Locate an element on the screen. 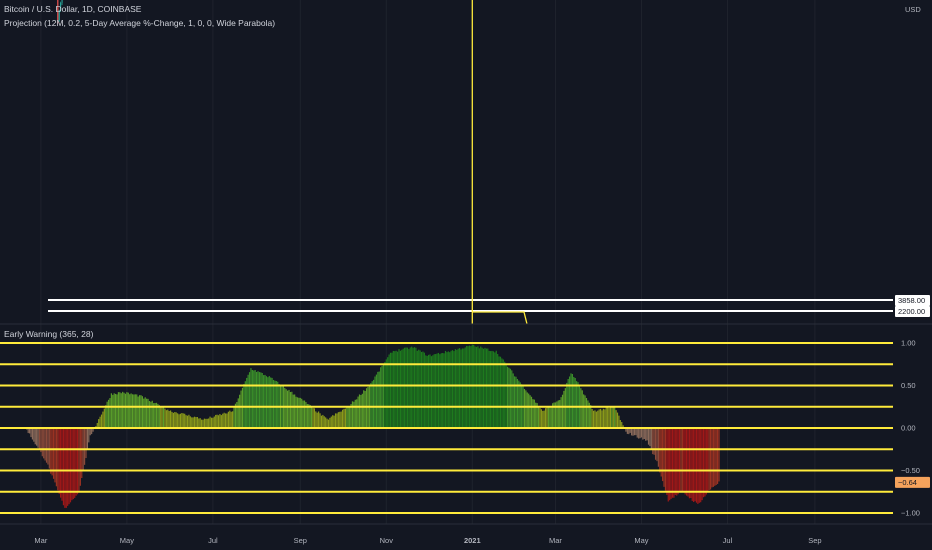 Image resolution: width=932 pixels, height=550 pixels. currency-label: USD is located at coordinates (913, 9).